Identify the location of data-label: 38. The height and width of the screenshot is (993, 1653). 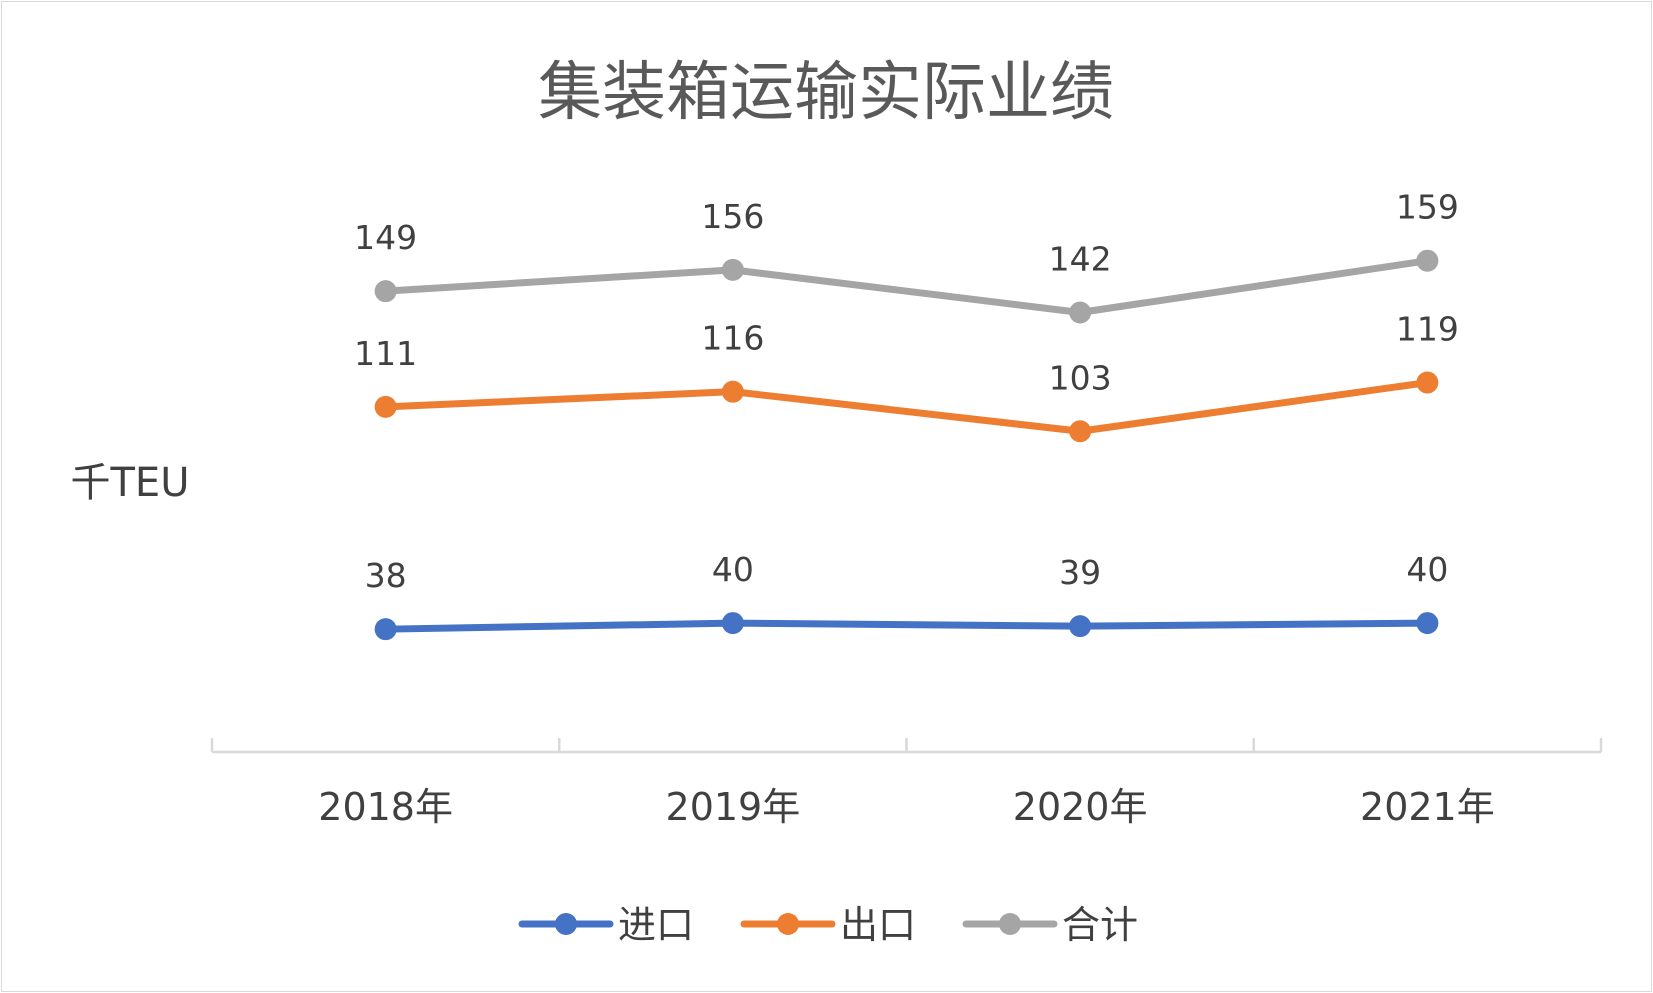
(386, 575).